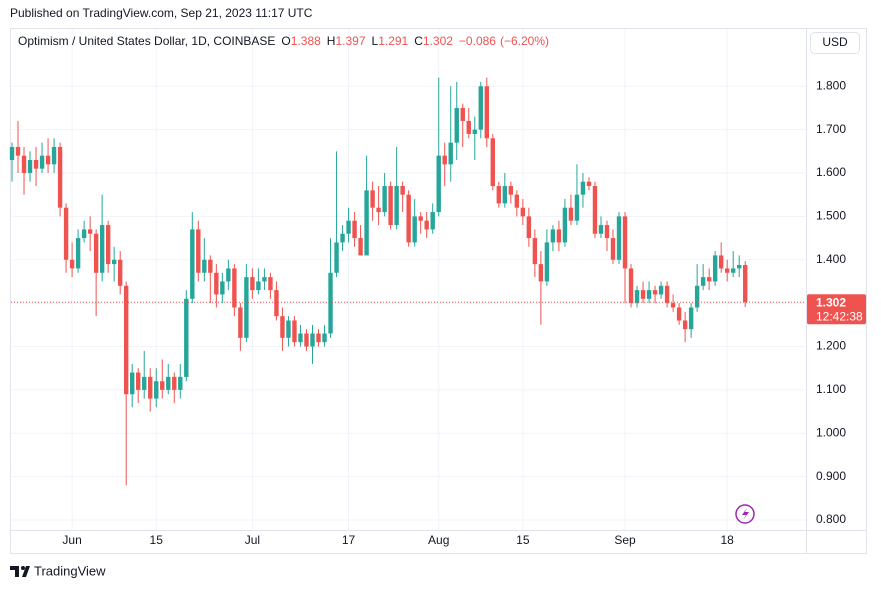 The height and width of the screenshot is (589, 881). What do you see at coordinates (524, 41) in the screenshot?
I see `change-pct: (−6.20%)` at bounding box center [524, 41].